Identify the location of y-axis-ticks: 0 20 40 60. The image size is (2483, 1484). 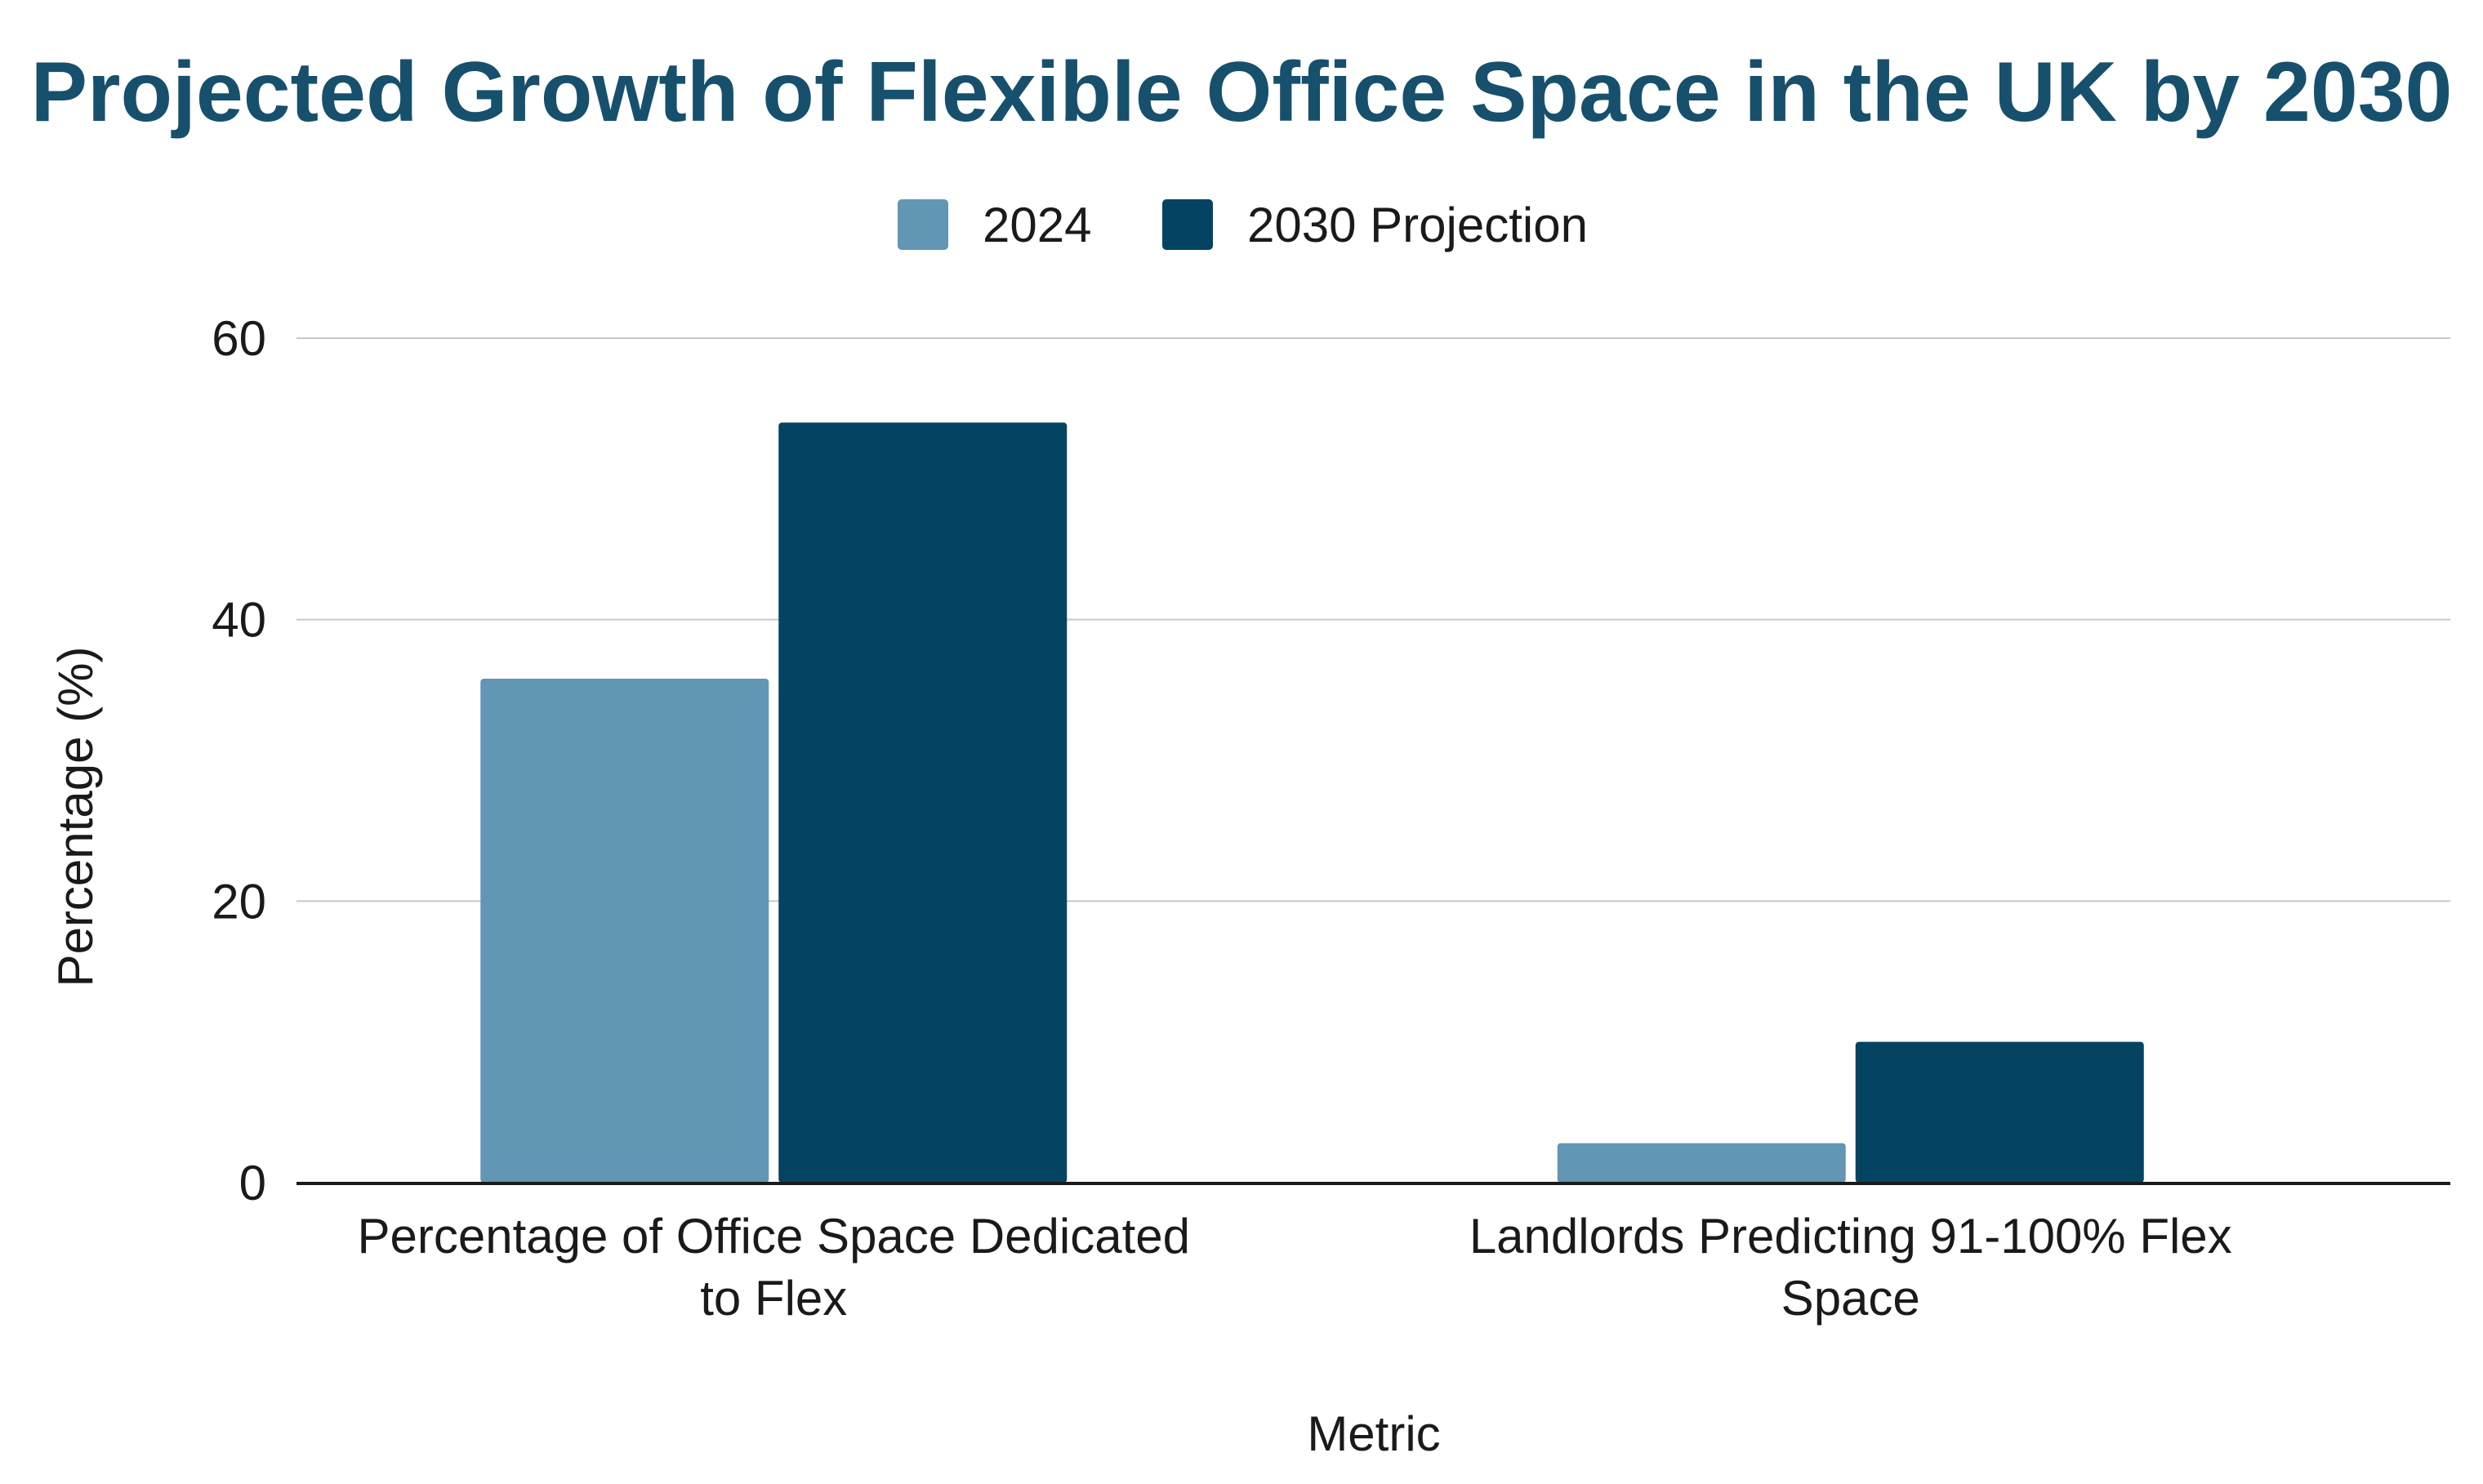
(239, 760).